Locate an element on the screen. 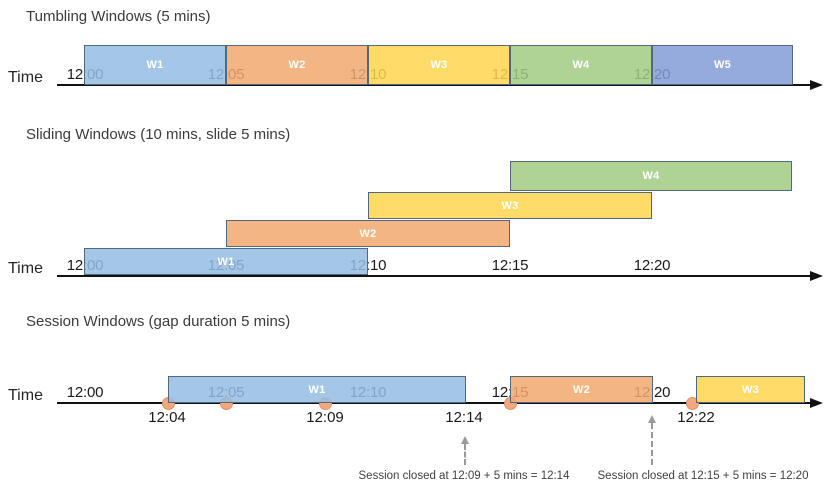 The width and height of the screenshot is (829, 498). session-window-label: W2 is located at coordinates (581, 389).